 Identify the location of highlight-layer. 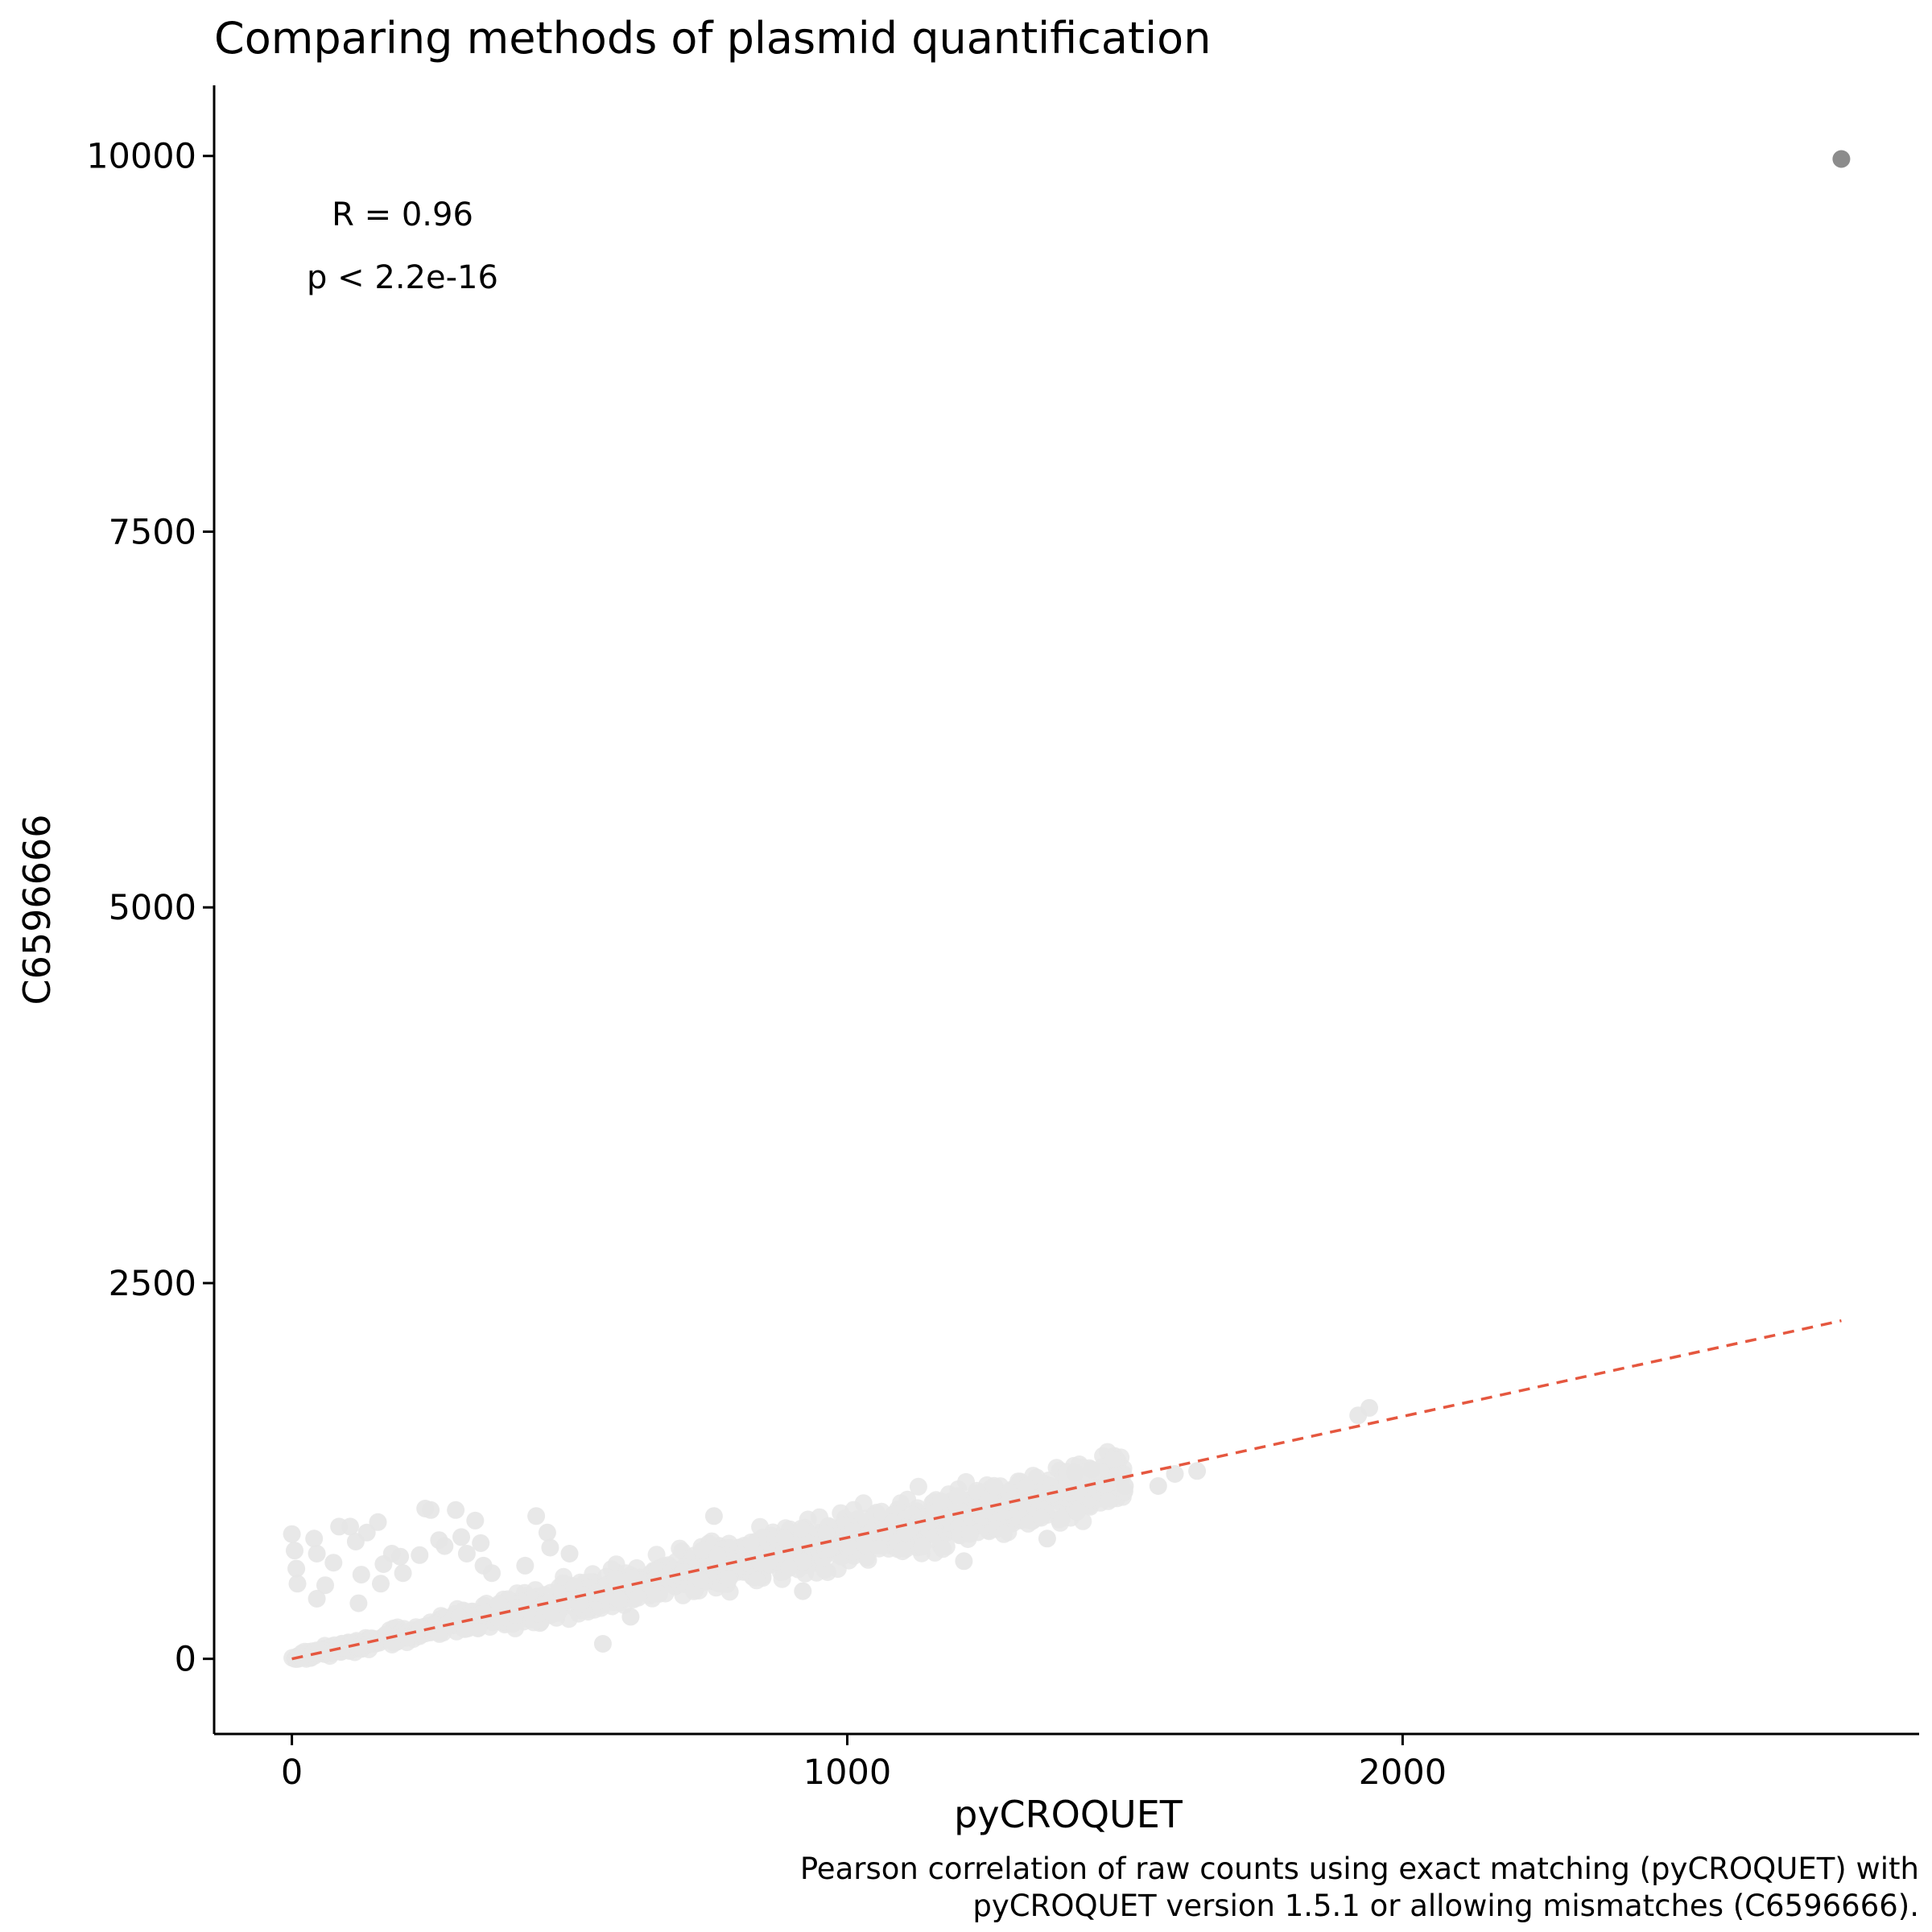
(1841, 159).